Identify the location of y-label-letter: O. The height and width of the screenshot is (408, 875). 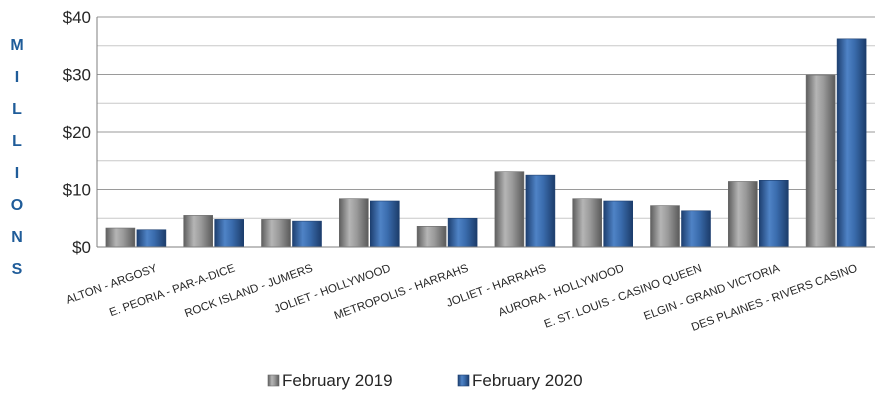
(17, 205).